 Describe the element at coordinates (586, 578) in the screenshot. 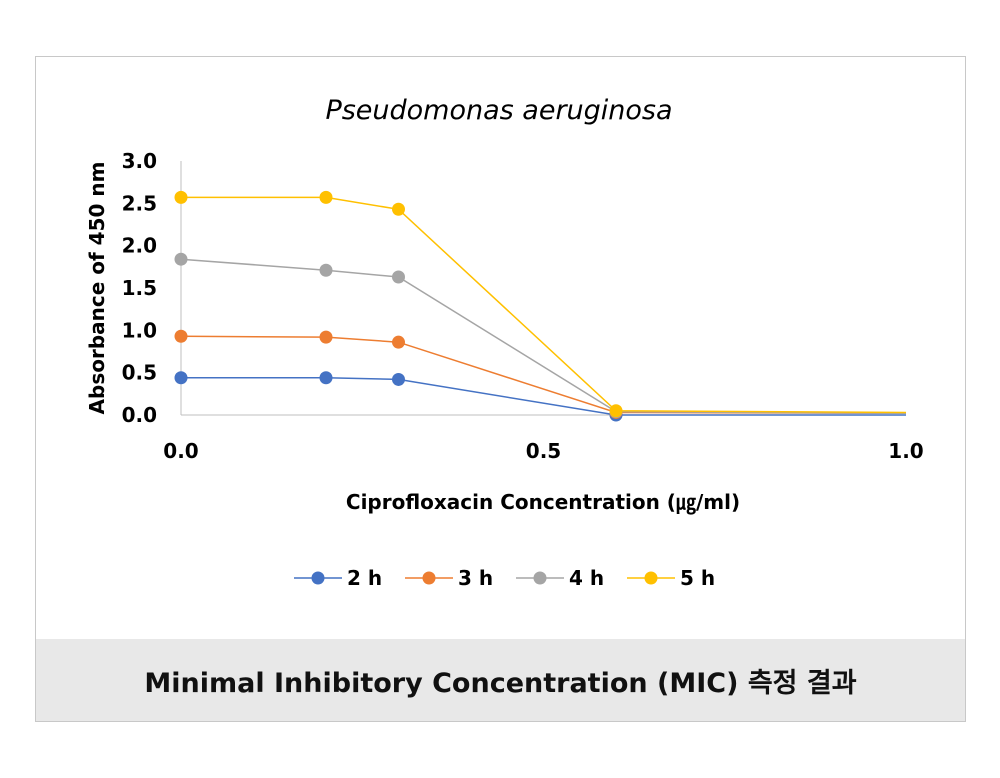

I see `legend-label: 4 h` at that location.